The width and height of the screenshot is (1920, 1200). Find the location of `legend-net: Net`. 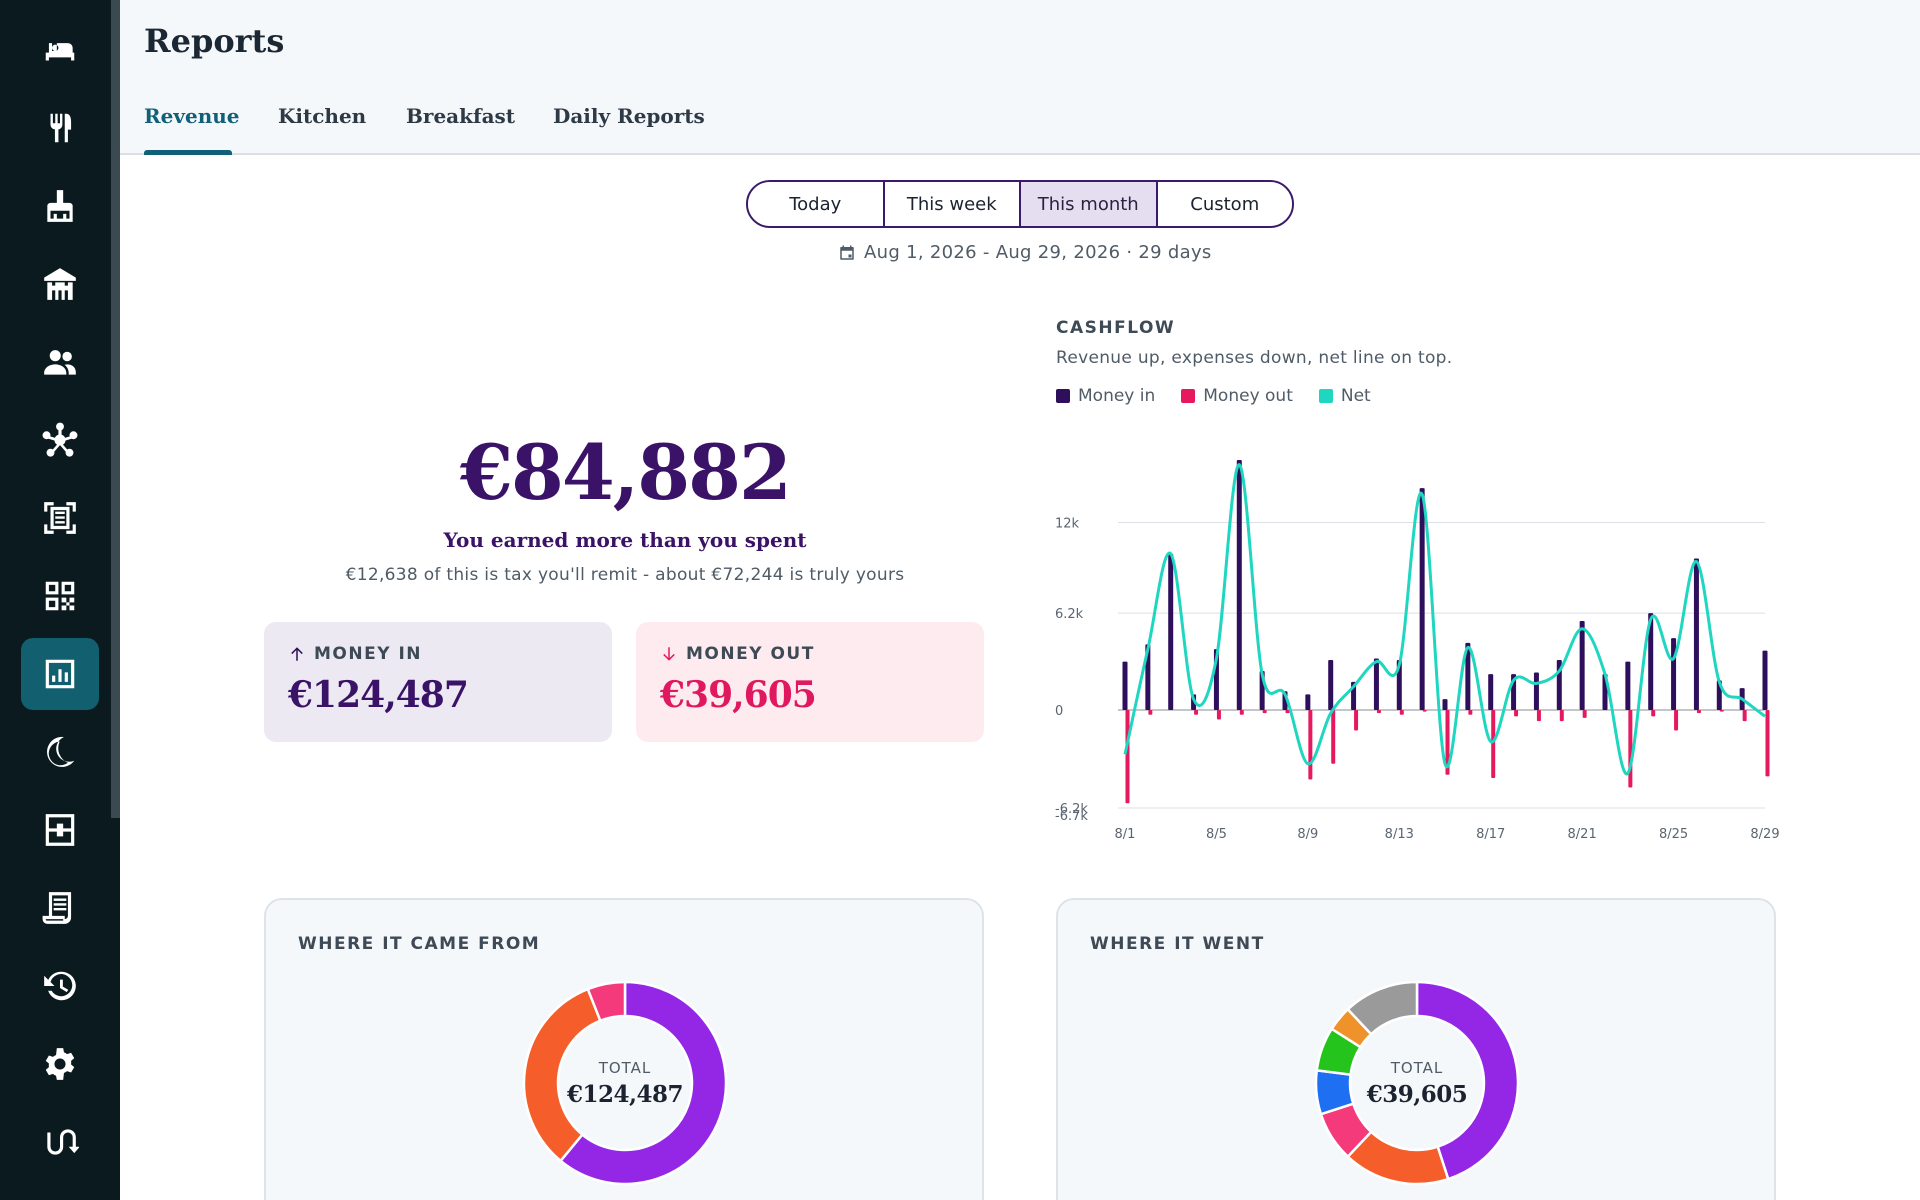

legend-net: Net is located at coordinates (1344, 396).